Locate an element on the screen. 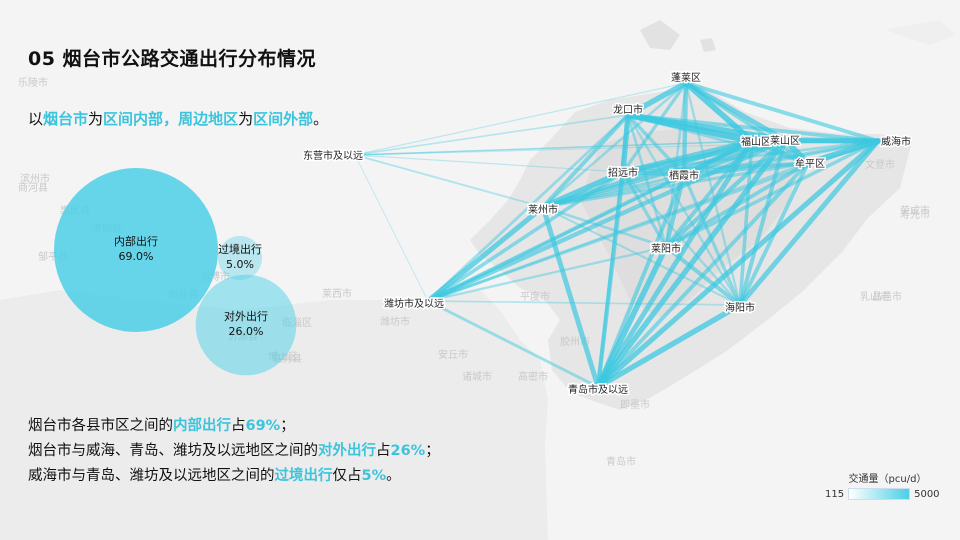 This screenshot has height=540, width=960. note-line: 烟台市各县市区之间的内部出行占69%； is located at coordinates (234, 426).